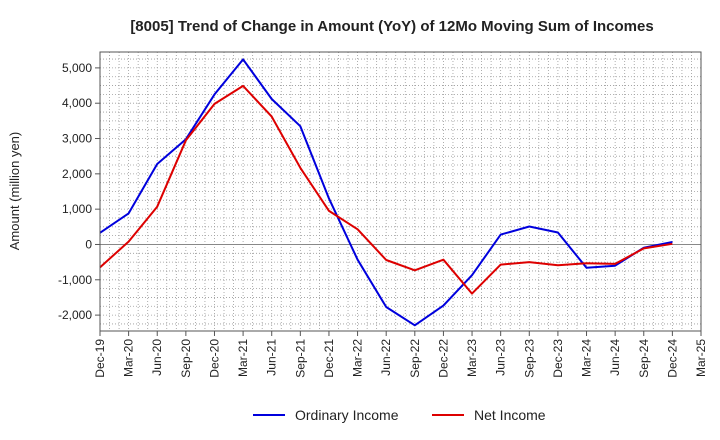 This screenshot has width=720, height=440. Describe the element at coordinates (672, 358) in the screenshot. I see `x-tick-label: Dec-24` at that location.